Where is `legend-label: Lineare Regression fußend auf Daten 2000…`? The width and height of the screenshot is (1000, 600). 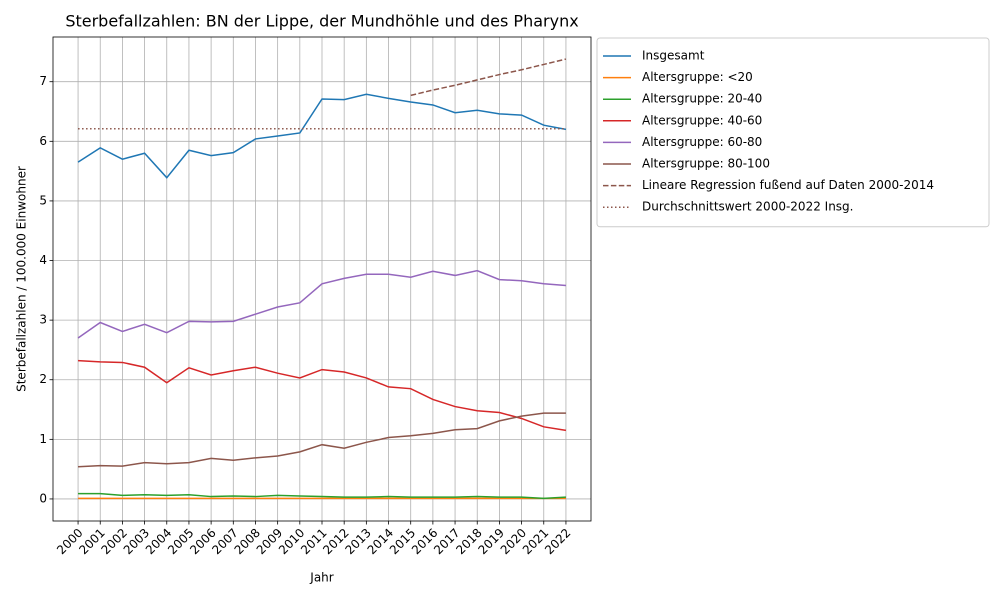 legend-label: Lineare Regression fußend auf Daten 2000… is located at coordinates (788, 185).